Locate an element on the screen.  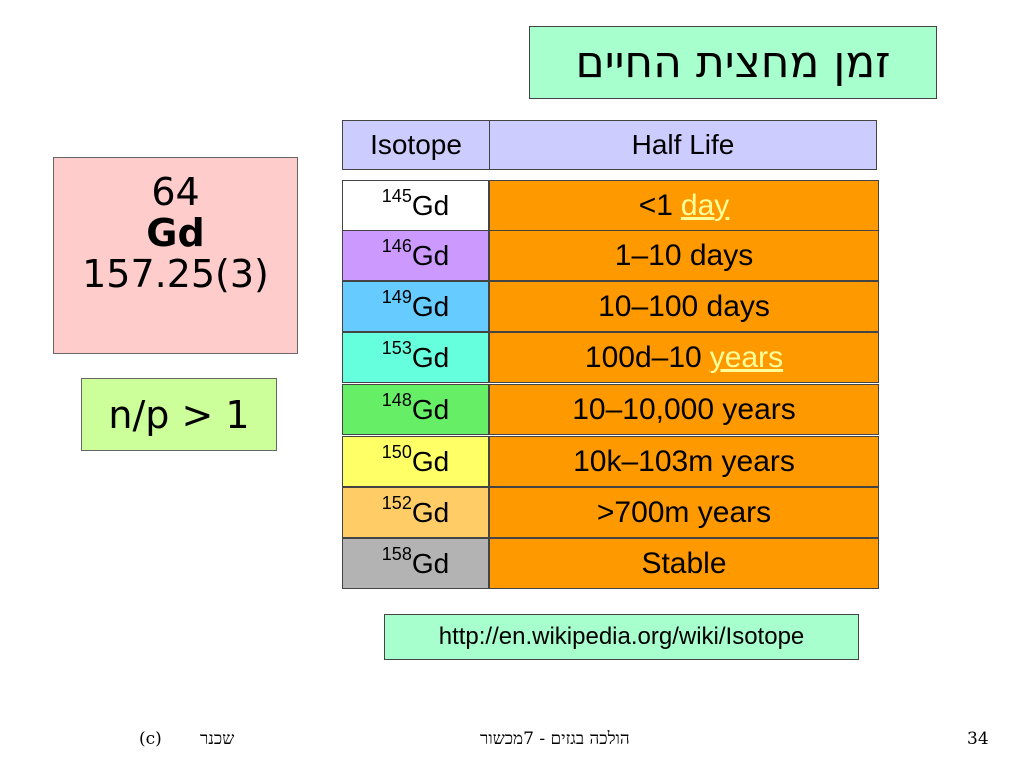
half-life-cell: 10–10,000 years is located at coordinates (684, 409).